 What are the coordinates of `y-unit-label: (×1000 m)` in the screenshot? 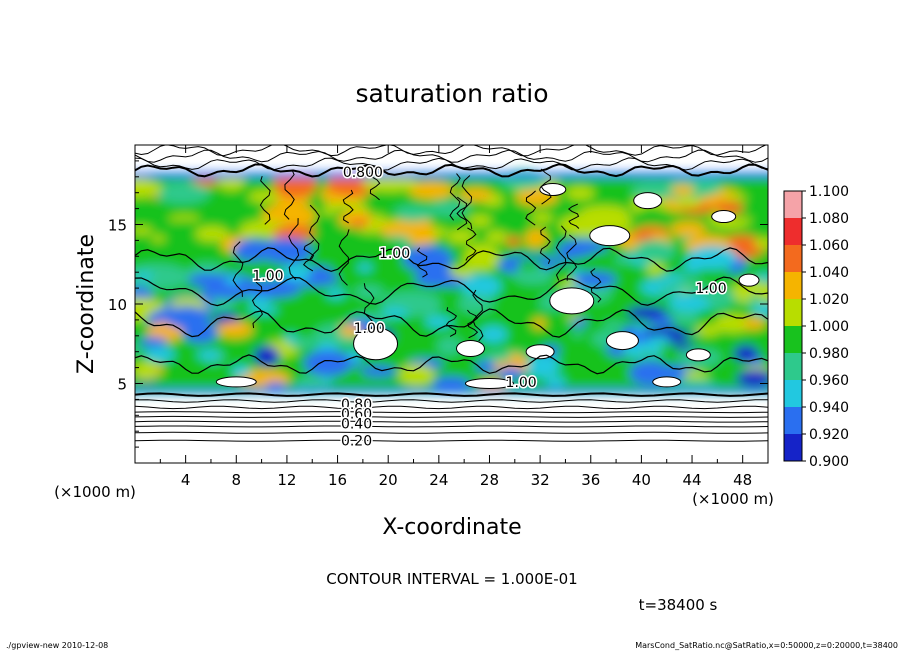 It's located at (95, 492).